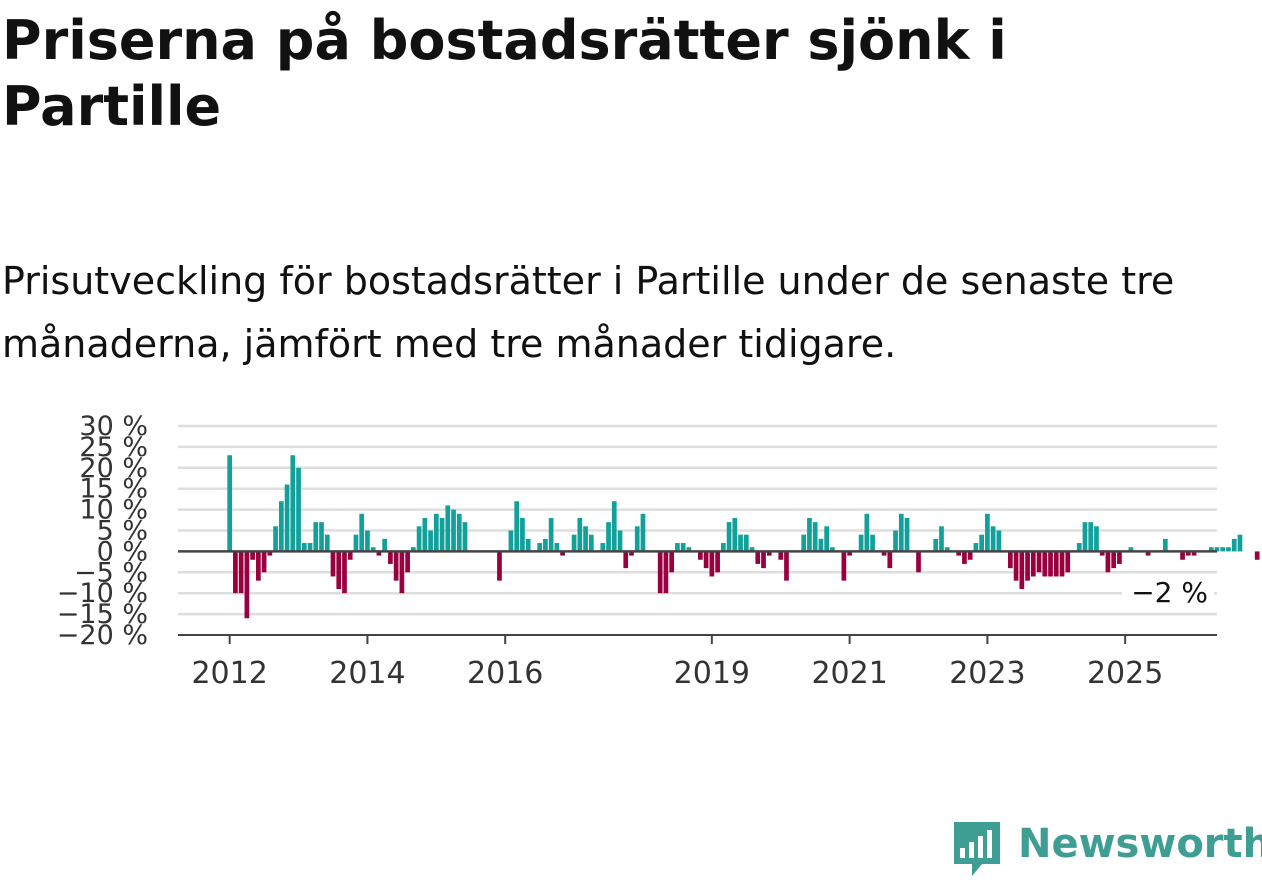 This screenshot has width=1262, height=880. What do you see at coordinates (987, 673) in the screenshot?
I see `x-tick-label: 2023` at bounding box center [987, 673].